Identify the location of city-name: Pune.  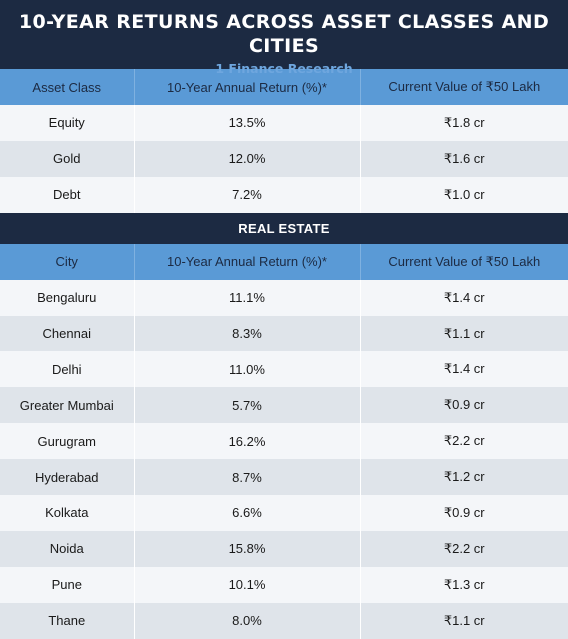
(67, 584).